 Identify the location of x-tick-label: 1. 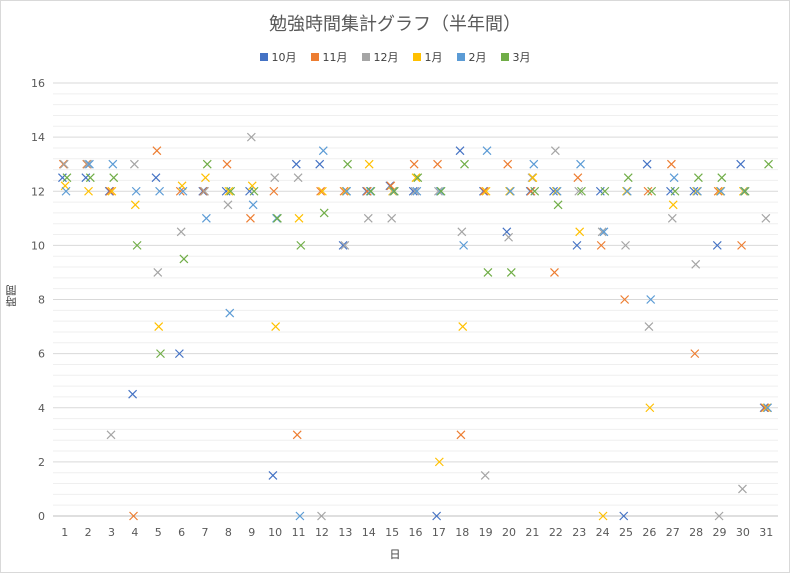
(64, 532).